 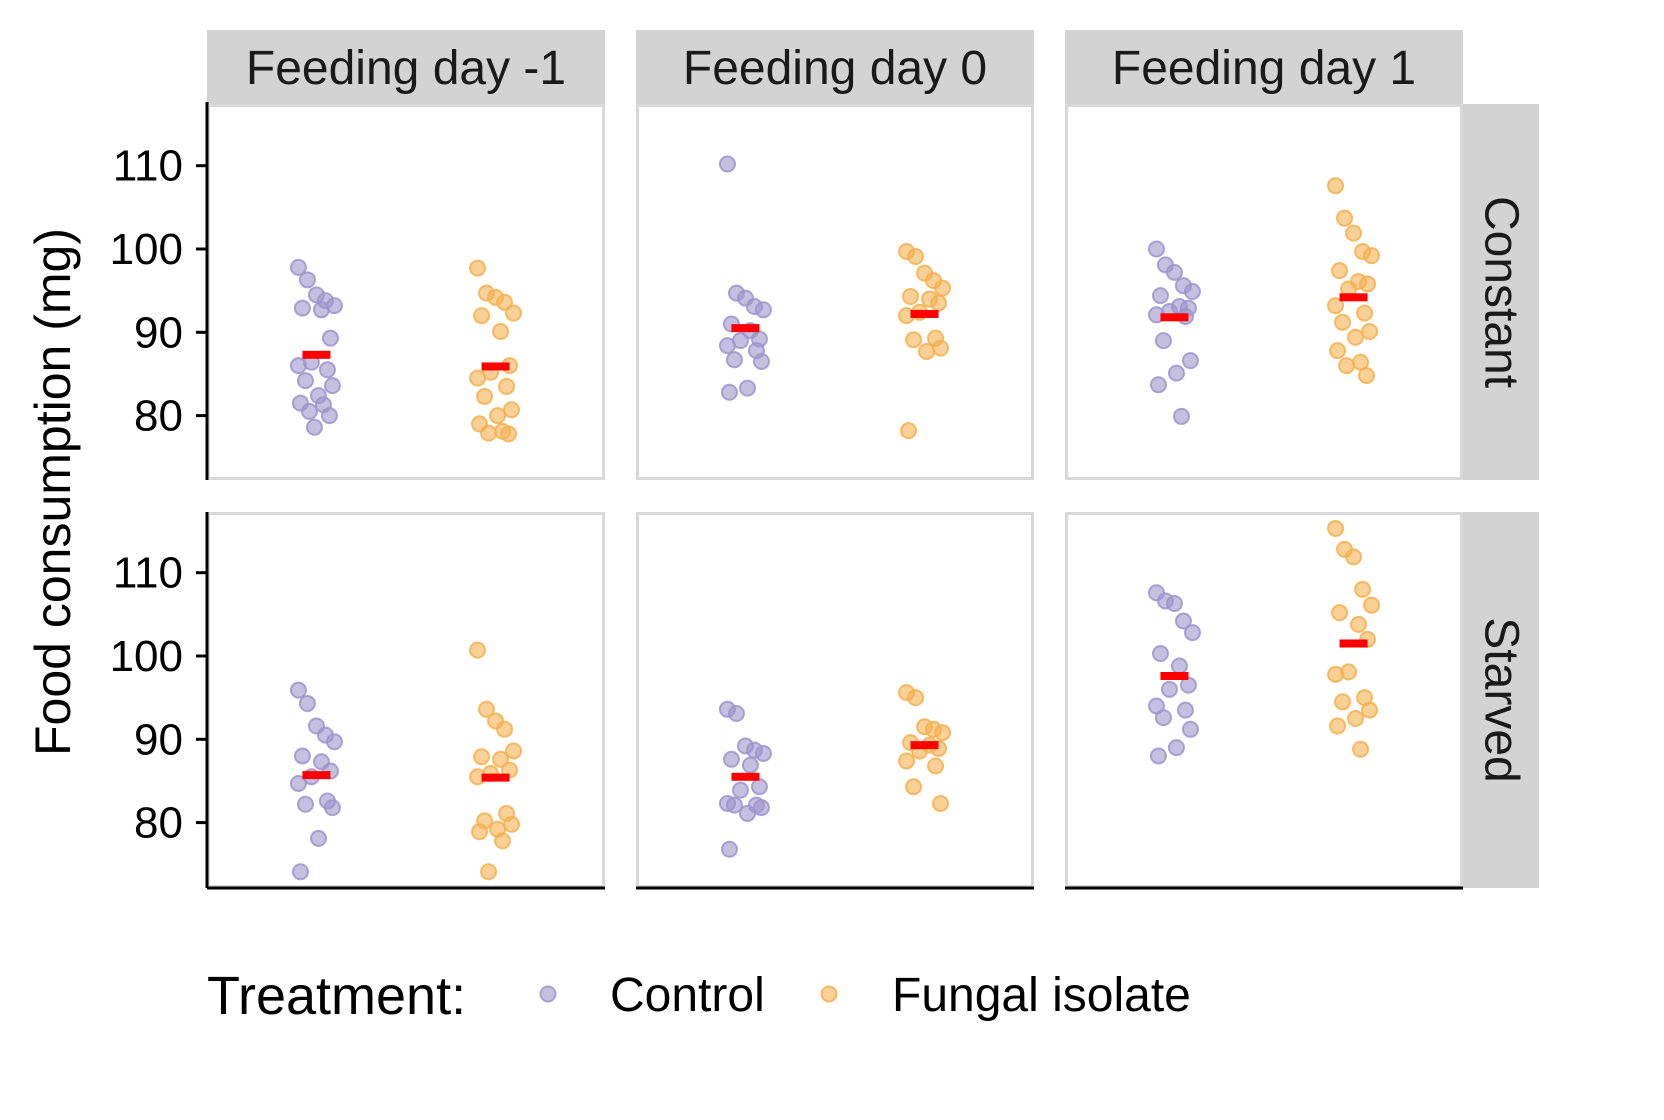 What do you see at coordinates (548, 994) in the screenshot?
I see `legend-marker-control` at bounding box center [548, 994].